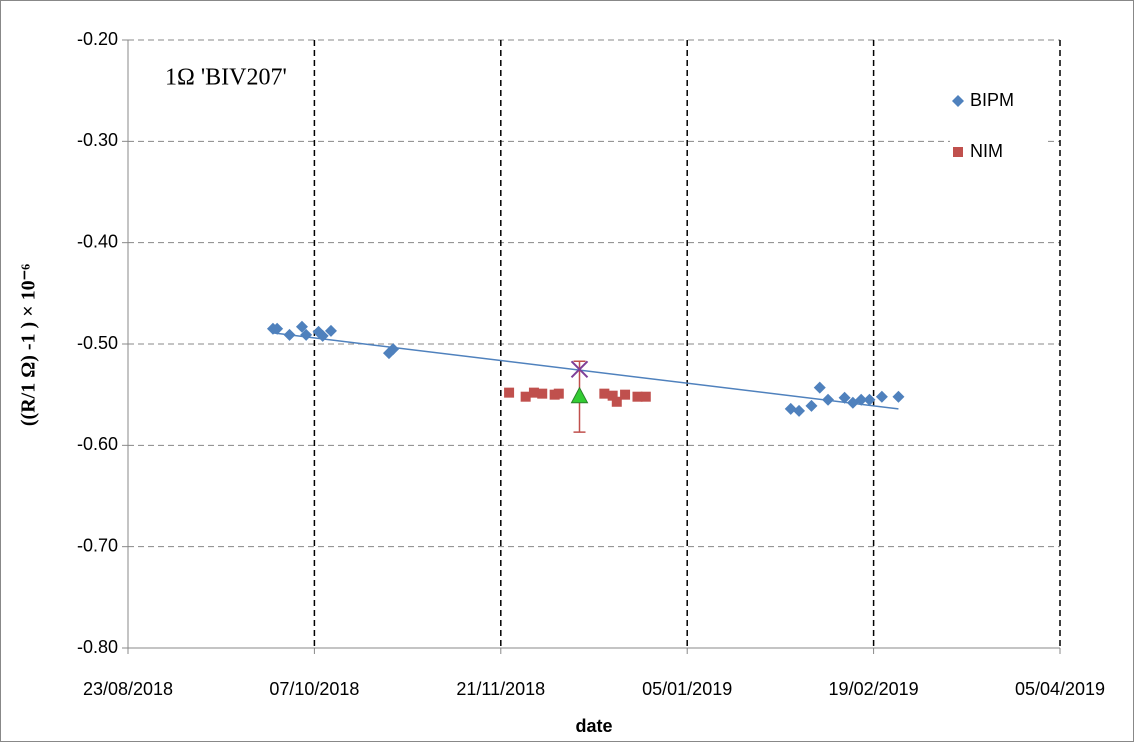  Describe the element at coordinates (593, 726) in the screenshot. I see `x-axis-label: date` at that location.